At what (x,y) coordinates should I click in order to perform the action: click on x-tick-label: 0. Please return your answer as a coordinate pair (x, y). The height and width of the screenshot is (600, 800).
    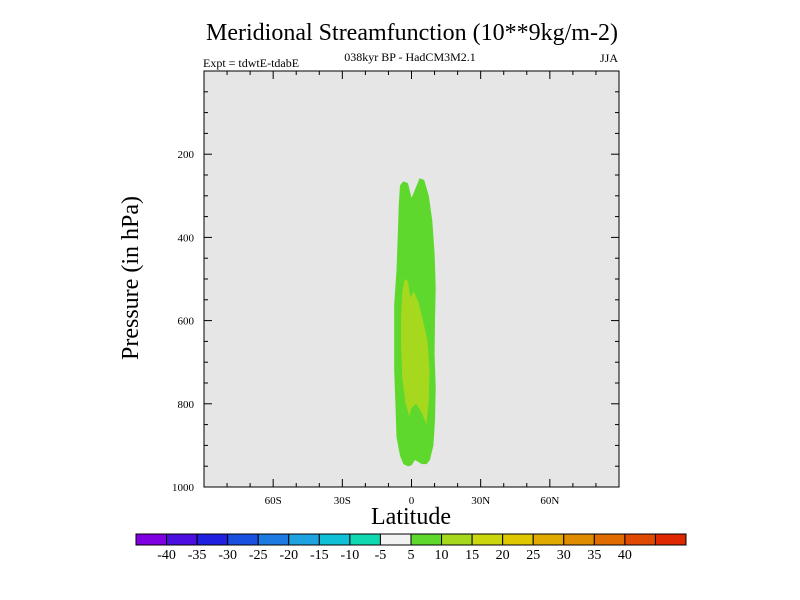
    Looking at the image, I should click on (412, 501).